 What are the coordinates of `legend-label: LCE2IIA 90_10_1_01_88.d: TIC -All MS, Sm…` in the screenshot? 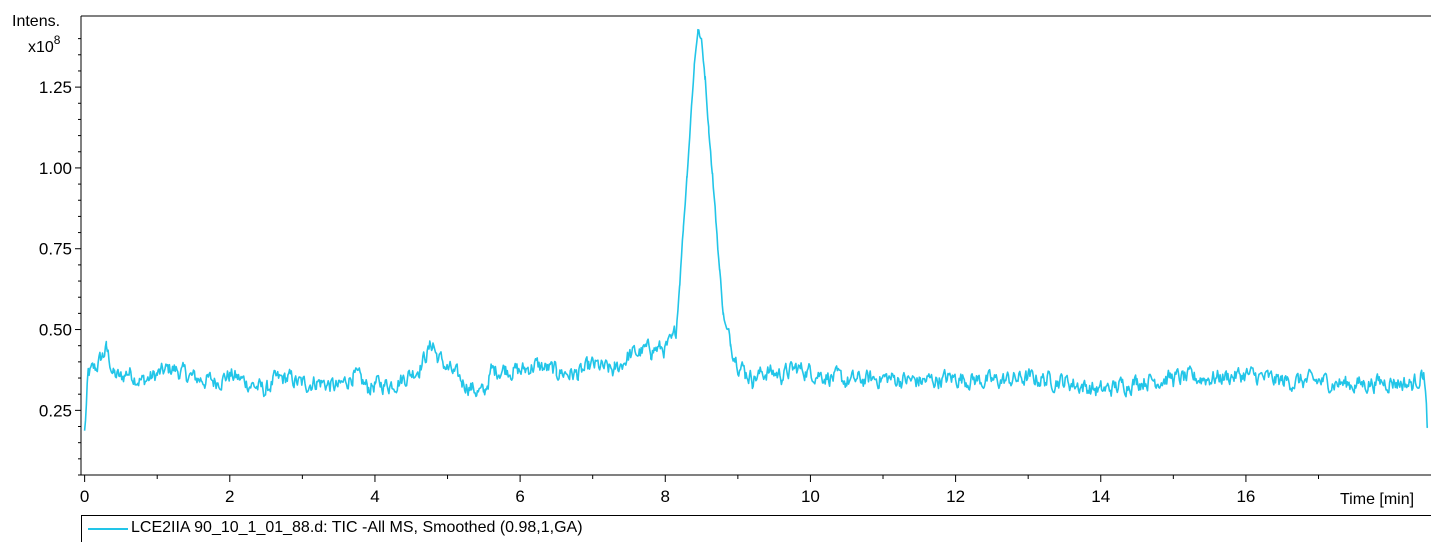 It's located at (357, 527).